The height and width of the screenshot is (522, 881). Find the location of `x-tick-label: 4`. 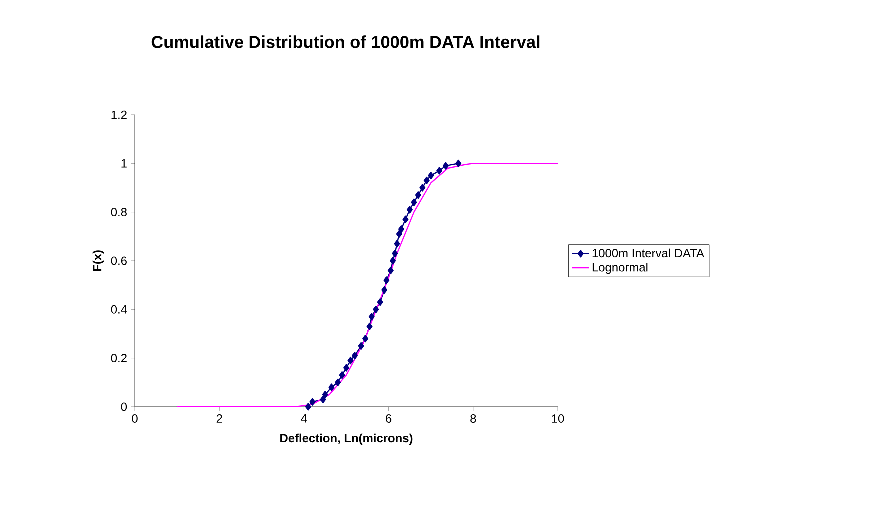

x-tick-label: 4 is located at coordinates (304, 418).